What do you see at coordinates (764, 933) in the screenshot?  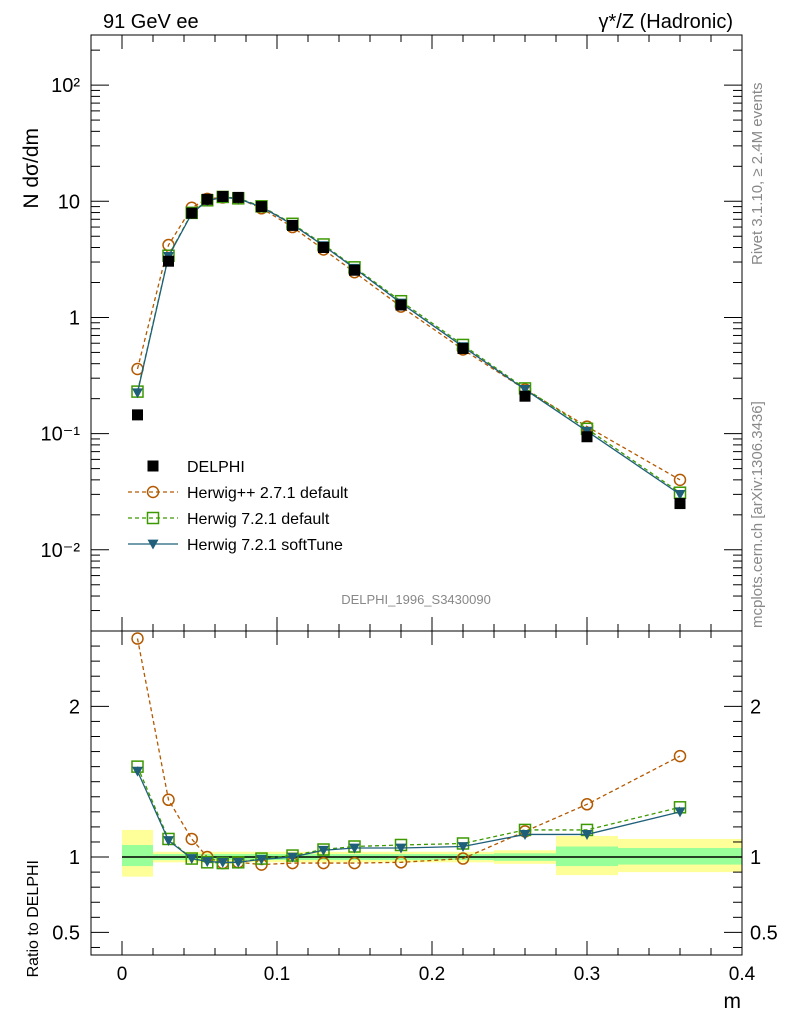 I see `ratio-y-tick-label-right: 0.5` at bounding box center [764, 933].